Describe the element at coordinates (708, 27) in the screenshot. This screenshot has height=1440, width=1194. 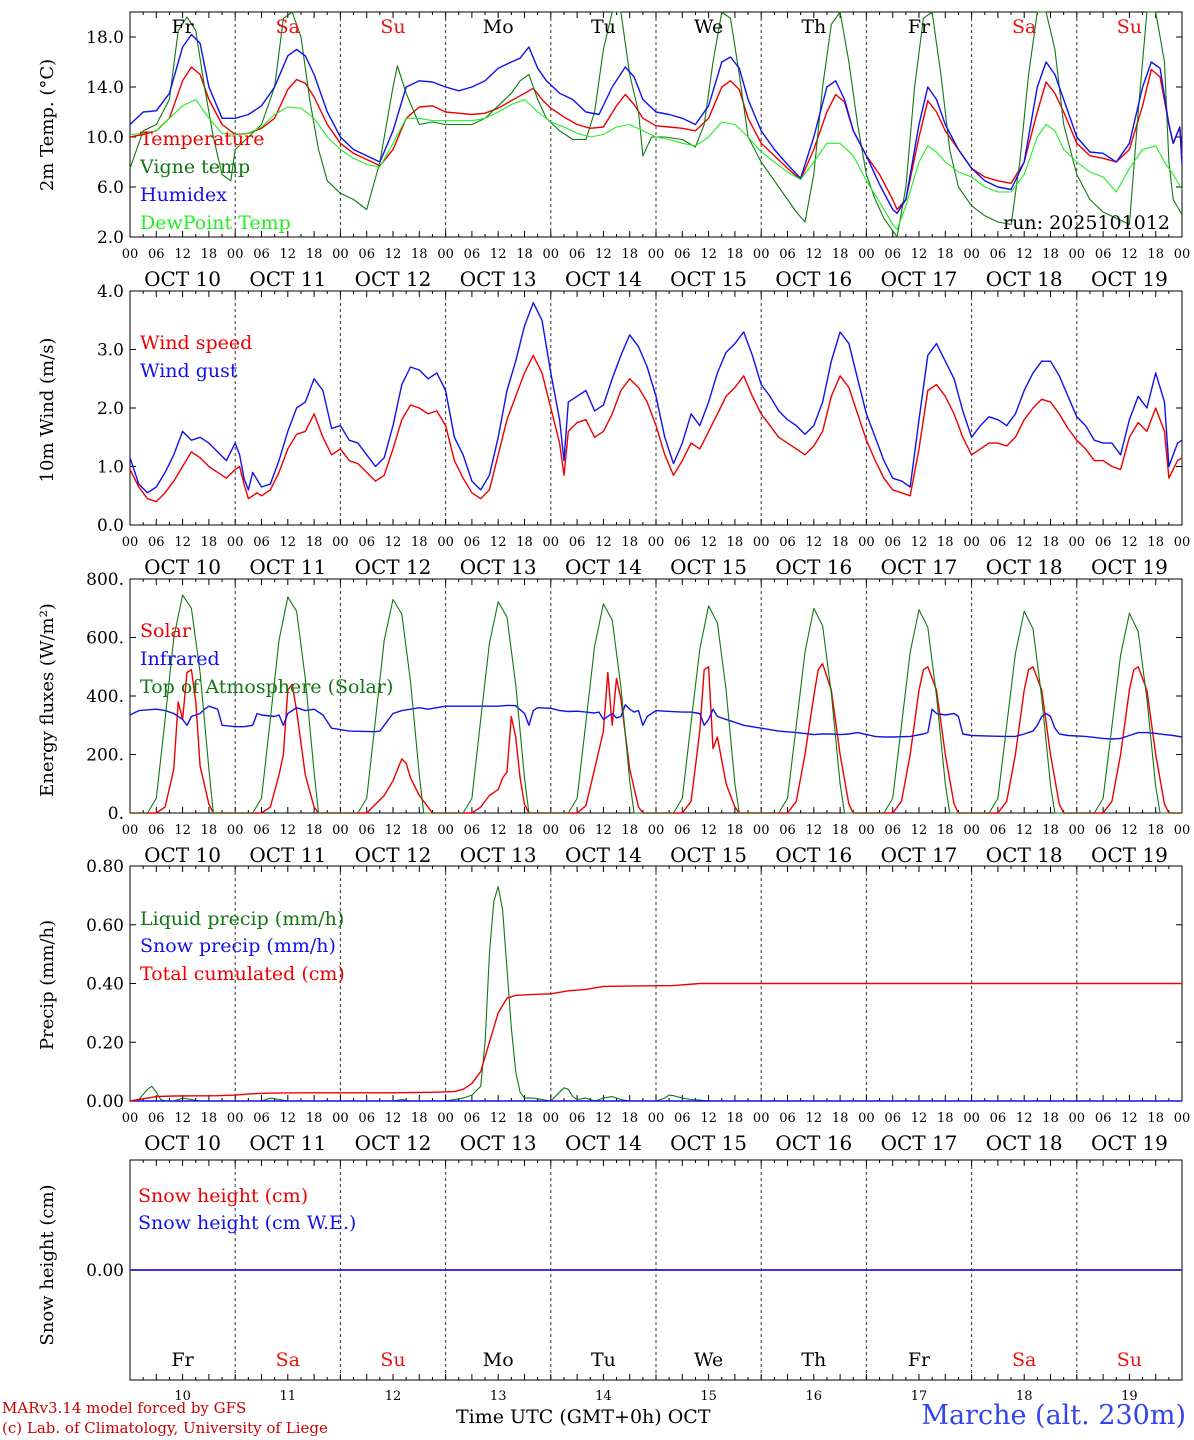
I see `weekday-label-top: We` at that location.